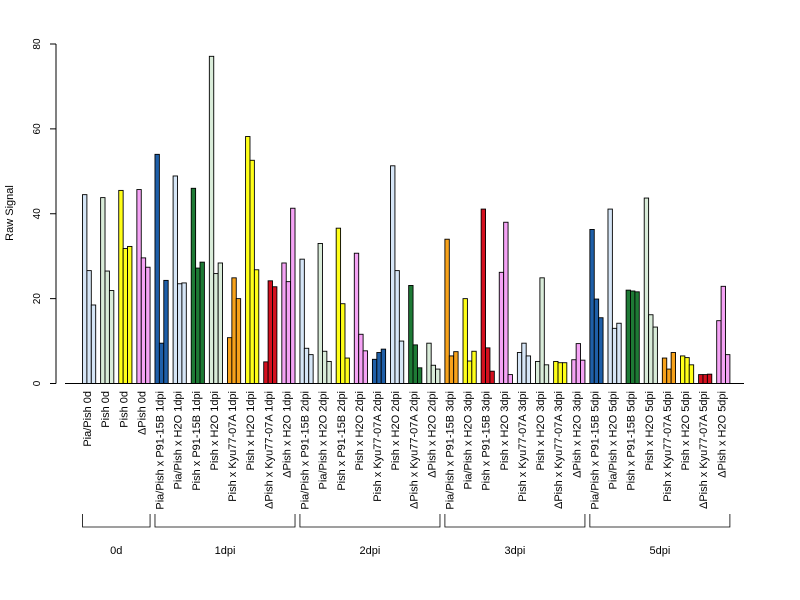  What do you see at coordinates (37, 299) in the screenshot?
I see `y-tick-label: 20` at bounding box center [37, 299].